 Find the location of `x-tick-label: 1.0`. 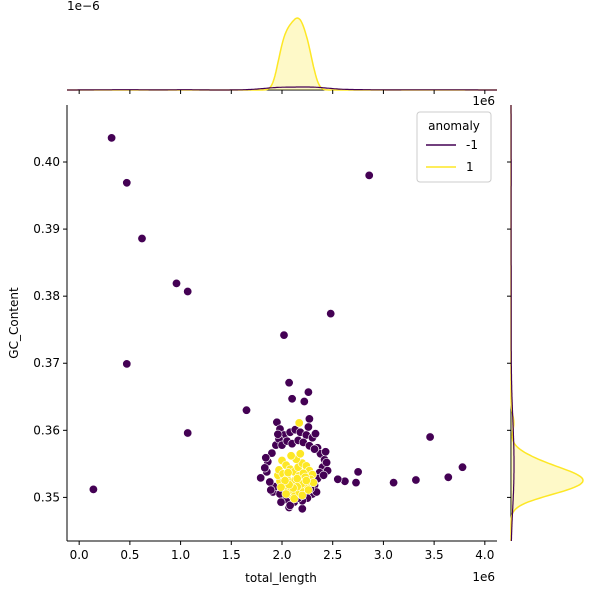

x-tick-label: 1.0 is located at coordinates (180, 555).